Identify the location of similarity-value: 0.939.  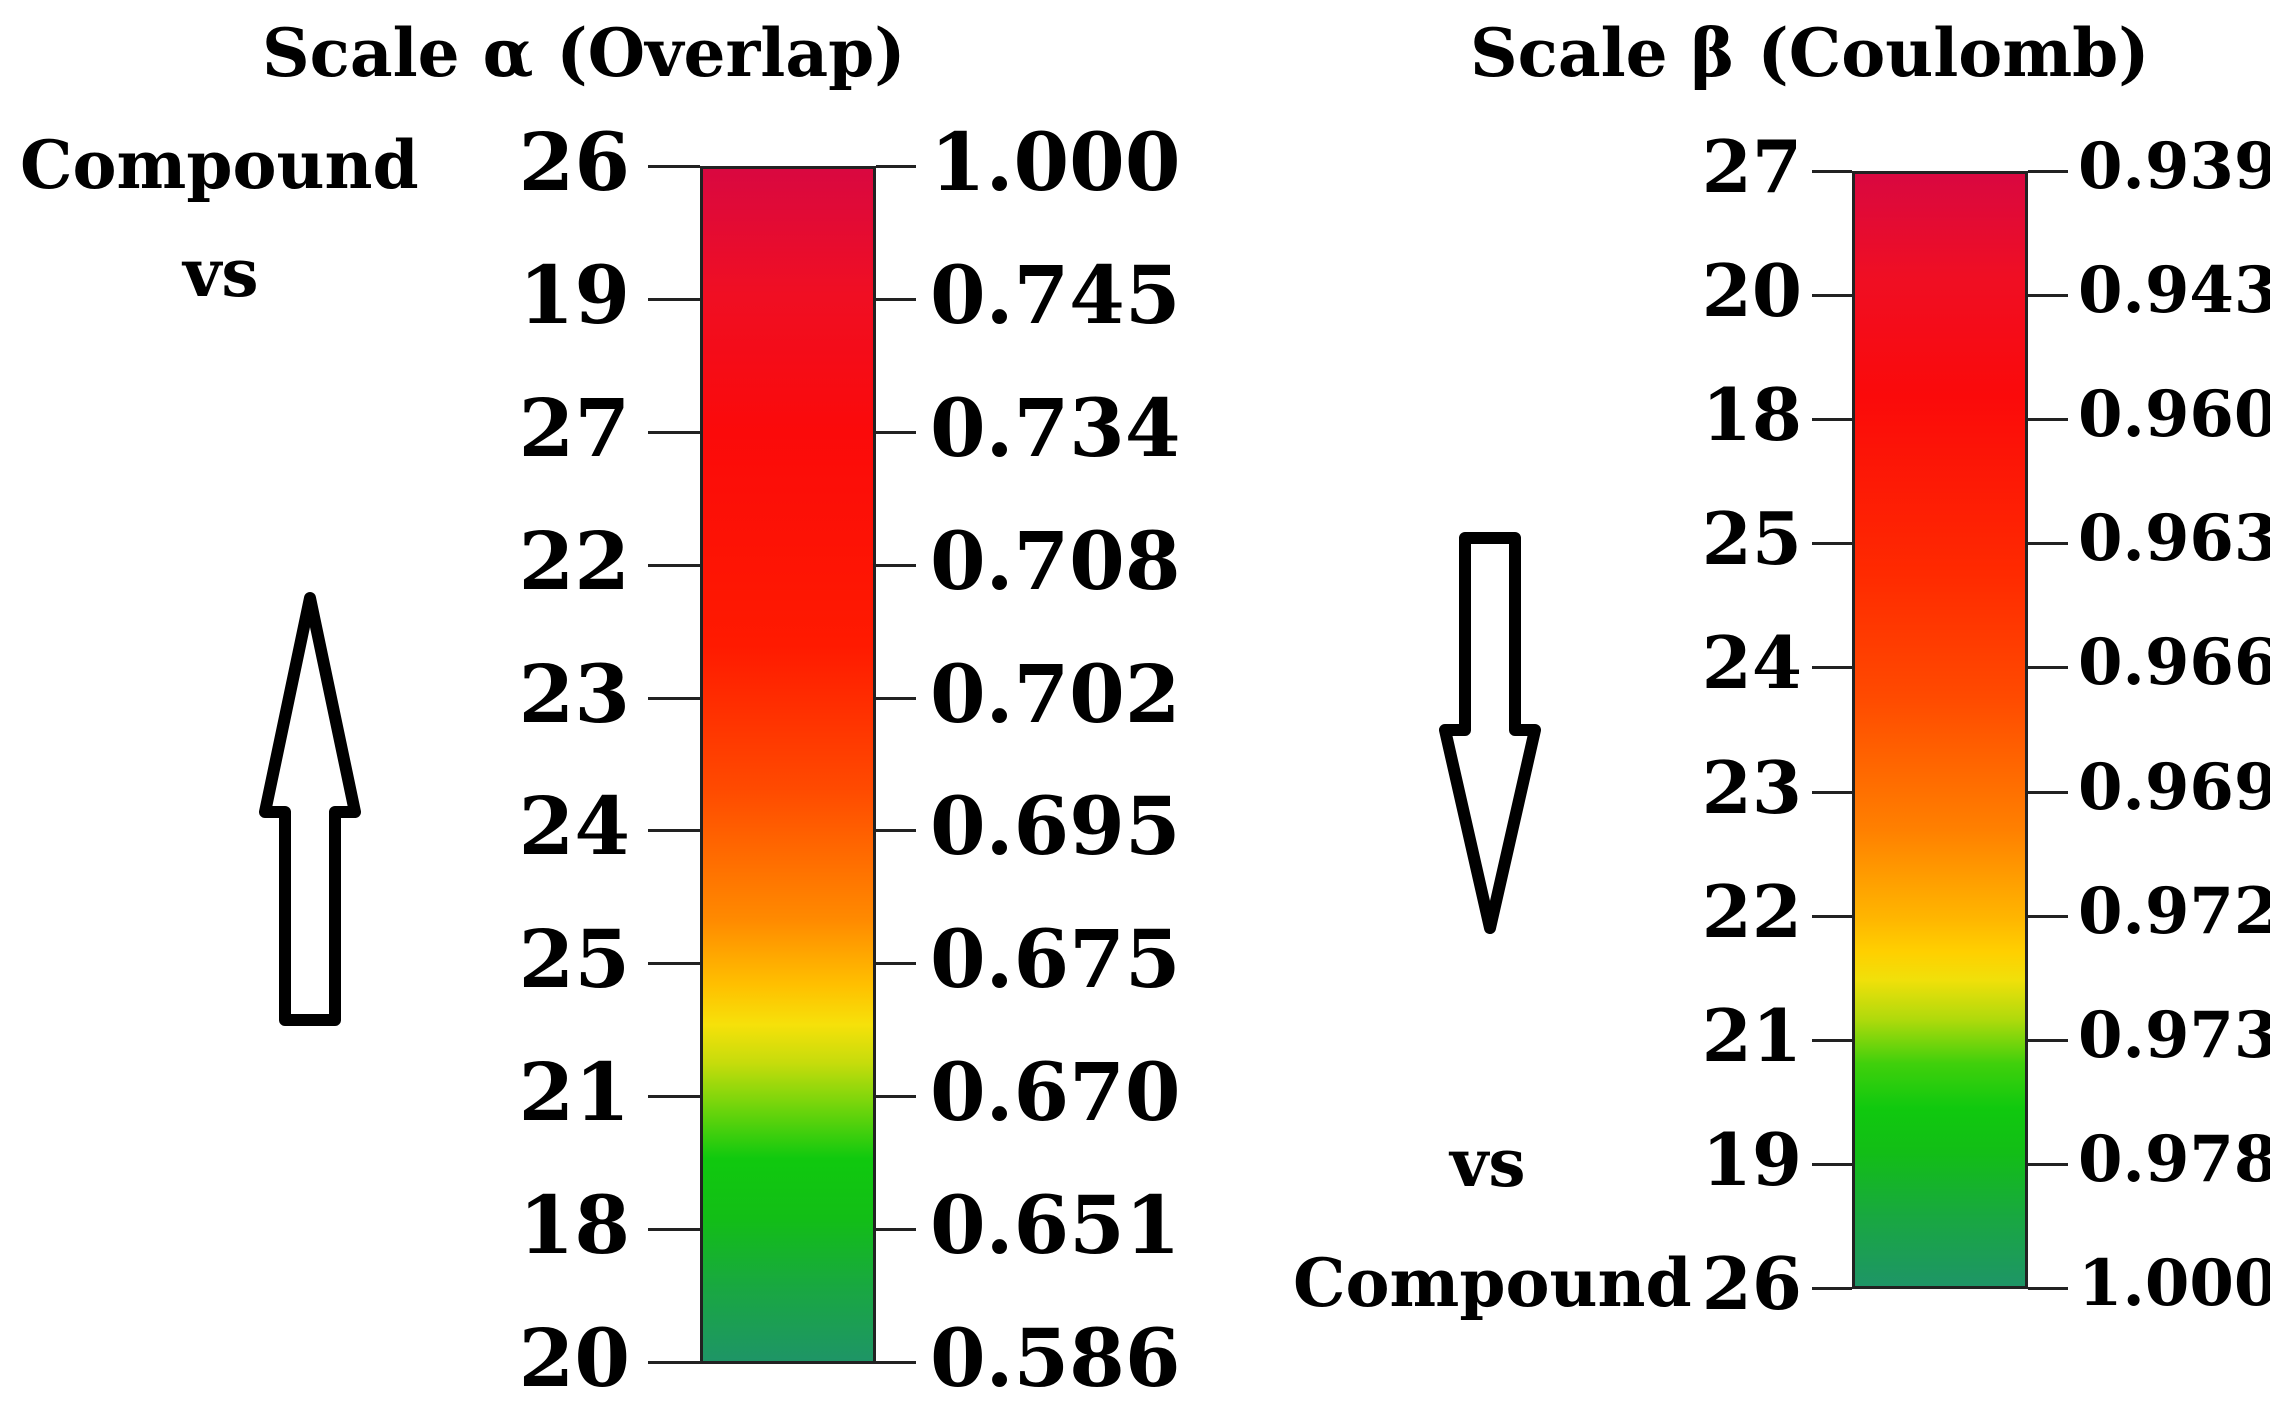
(2174, 166).